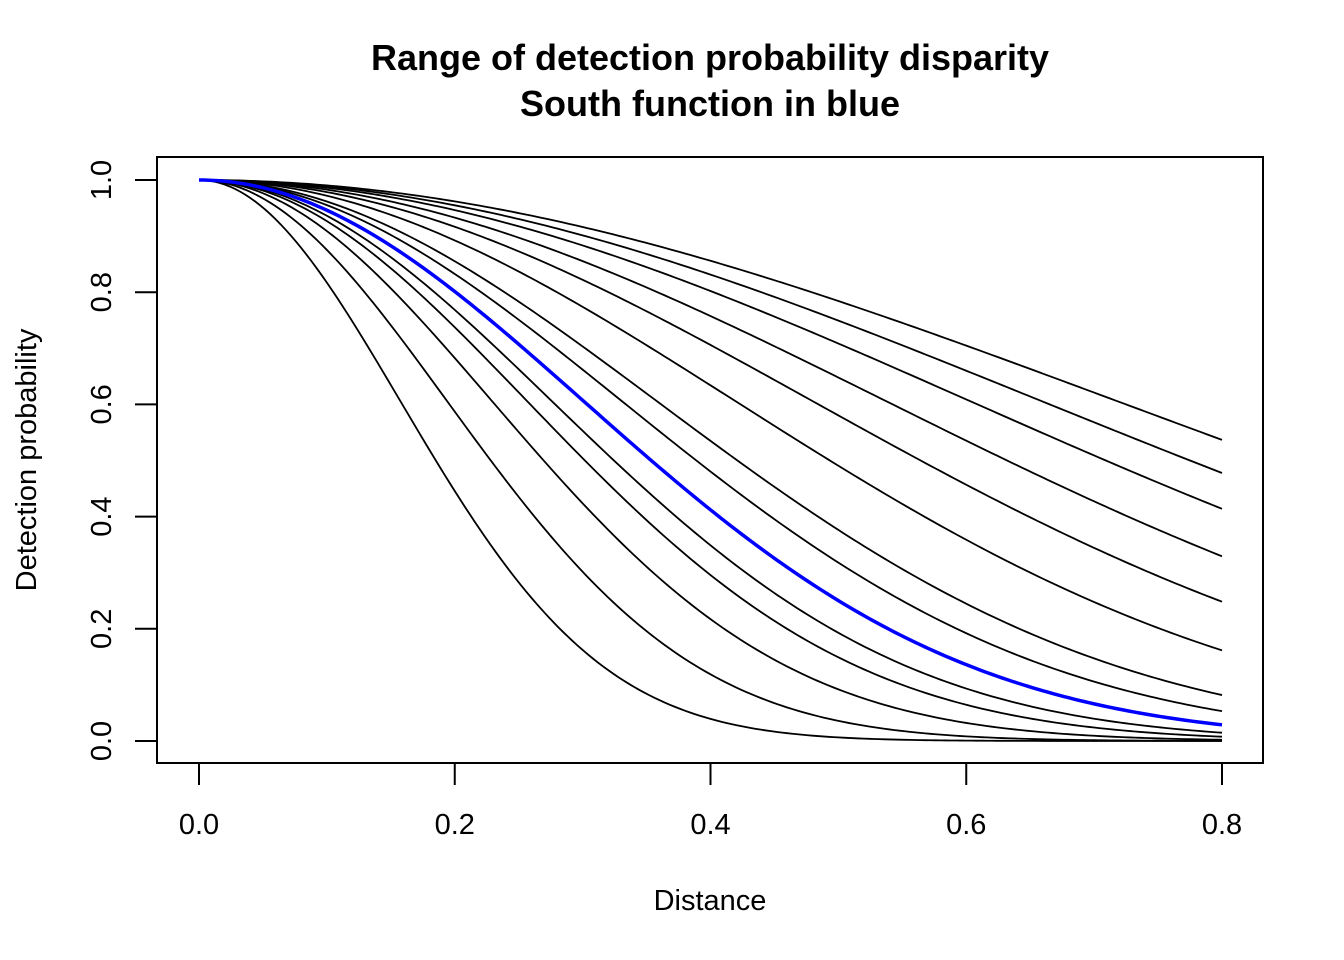  What do you see at coordinates (710, 801) in the screenshot?
I see `x-axis: 0.0 0.2 0.4 0.6 0.8` at bounding box center [710, 801].